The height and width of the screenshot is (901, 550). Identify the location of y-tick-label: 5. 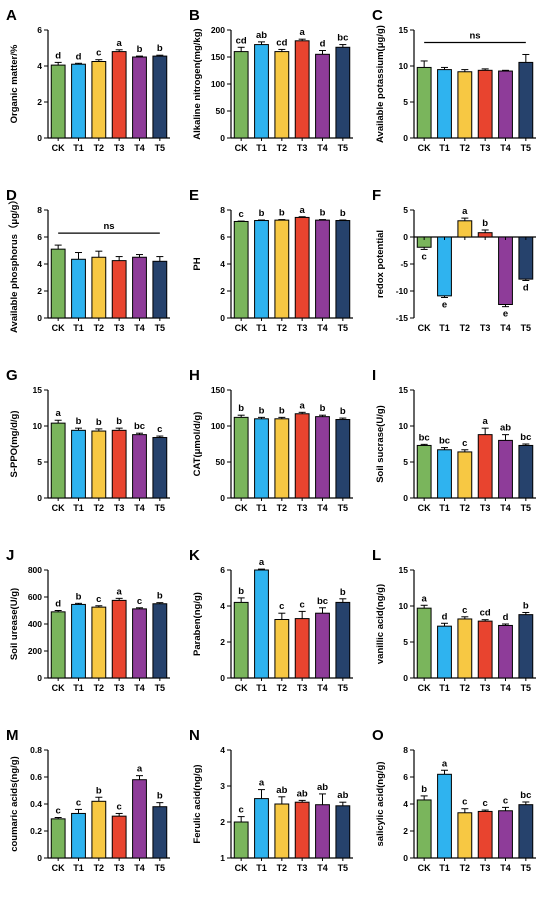
(405, 210).